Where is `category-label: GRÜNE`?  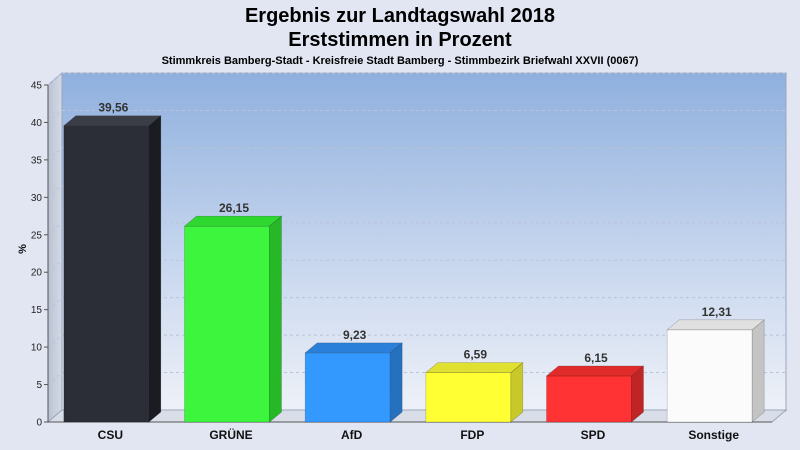 category-label: GRÜNE is located at coordinates (230, 434).